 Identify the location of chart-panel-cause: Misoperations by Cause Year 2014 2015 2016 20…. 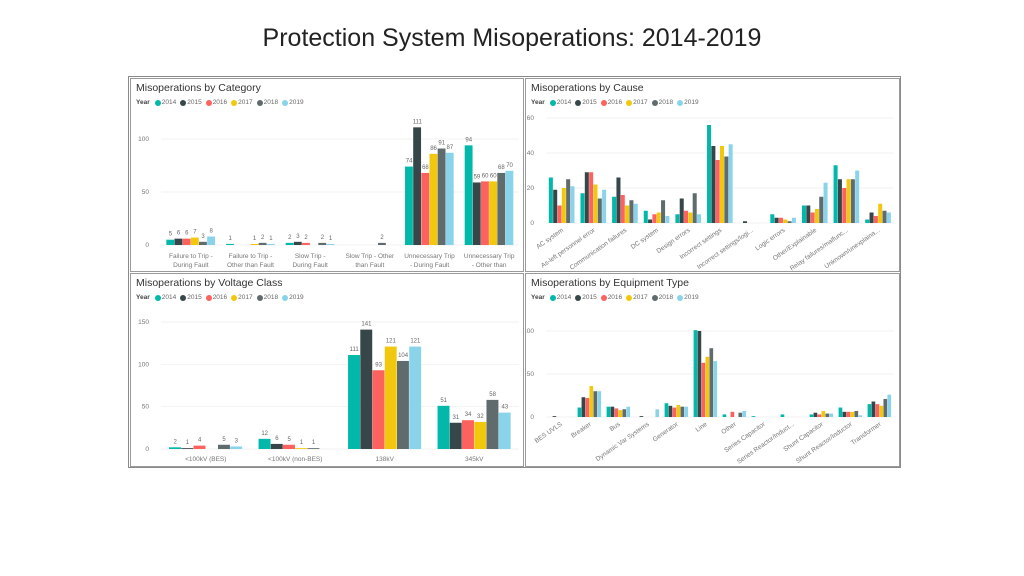
(712, 175).